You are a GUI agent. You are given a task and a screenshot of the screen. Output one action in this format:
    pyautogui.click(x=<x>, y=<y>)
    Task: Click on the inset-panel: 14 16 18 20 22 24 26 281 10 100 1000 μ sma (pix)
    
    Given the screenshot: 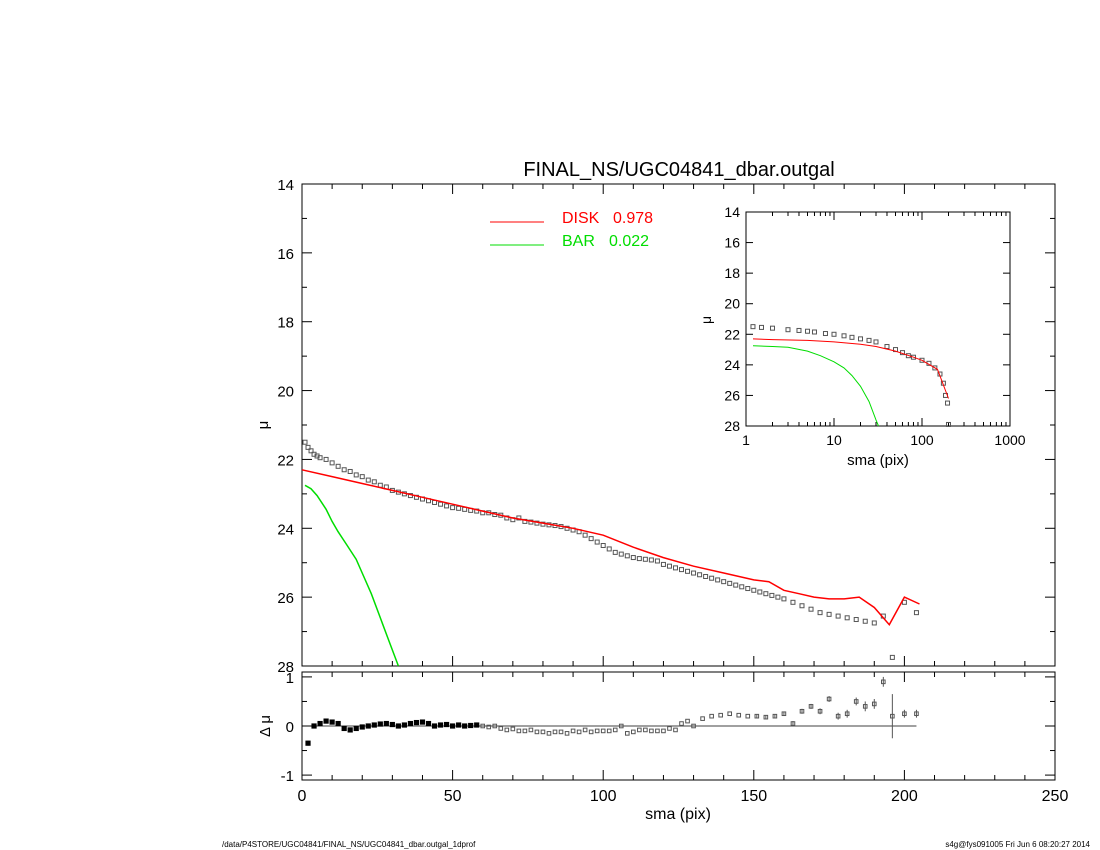 What is the action you would take?
    pyautogui.click(x=862, y=336)
    